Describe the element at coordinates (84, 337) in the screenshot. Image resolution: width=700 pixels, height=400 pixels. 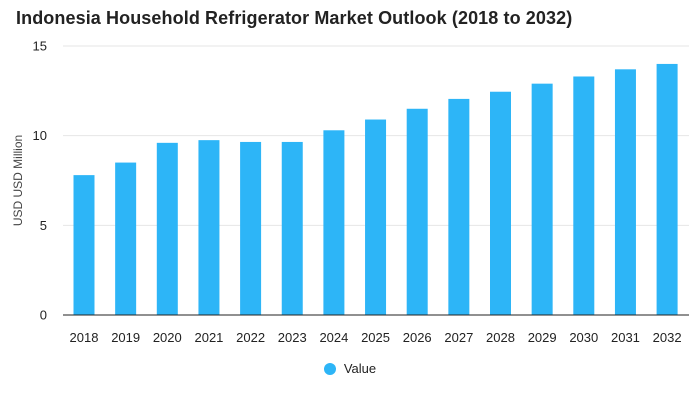
I see `x-tick-label: 2018` at that location.